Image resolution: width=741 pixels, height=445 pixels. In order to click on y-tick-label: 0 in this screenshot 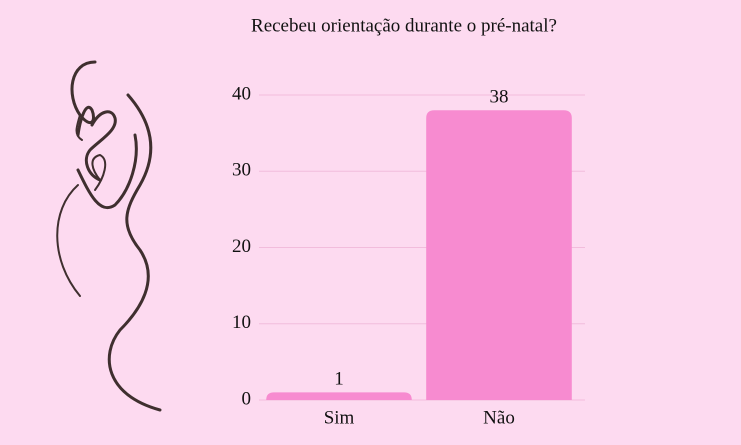, I will do `click(247, 398)`.